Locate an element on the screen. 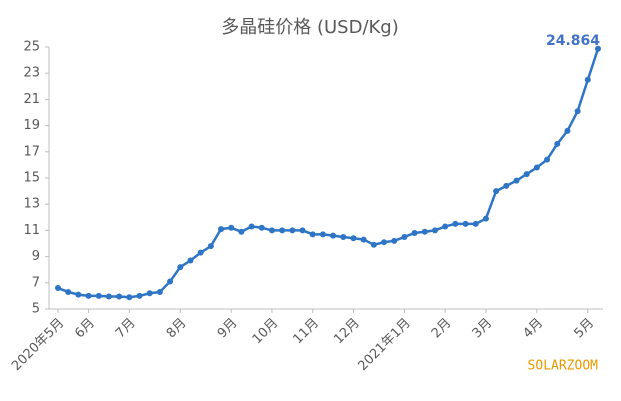 Image resolution: width=621 pixels, height=401 pixels. data-label: 24.864 is located at coordinates (573, 41).